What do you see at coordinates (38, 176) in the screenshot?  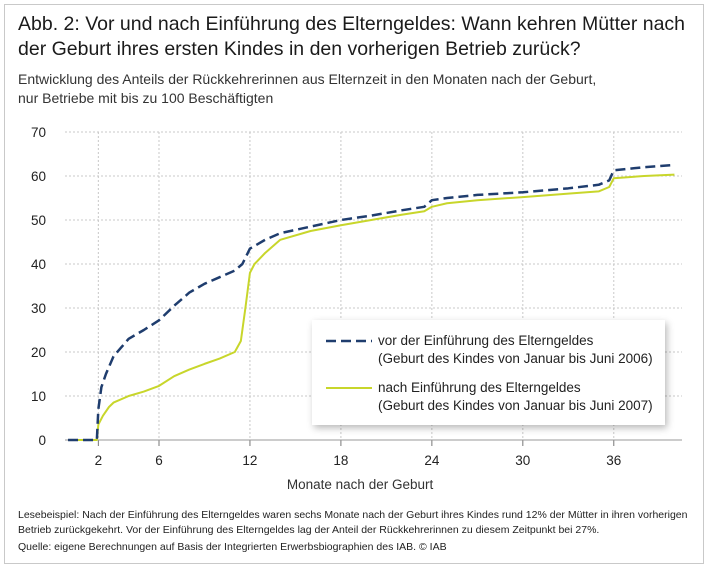 I see `y-tick-label: 60` at bounding box center [38, 176].